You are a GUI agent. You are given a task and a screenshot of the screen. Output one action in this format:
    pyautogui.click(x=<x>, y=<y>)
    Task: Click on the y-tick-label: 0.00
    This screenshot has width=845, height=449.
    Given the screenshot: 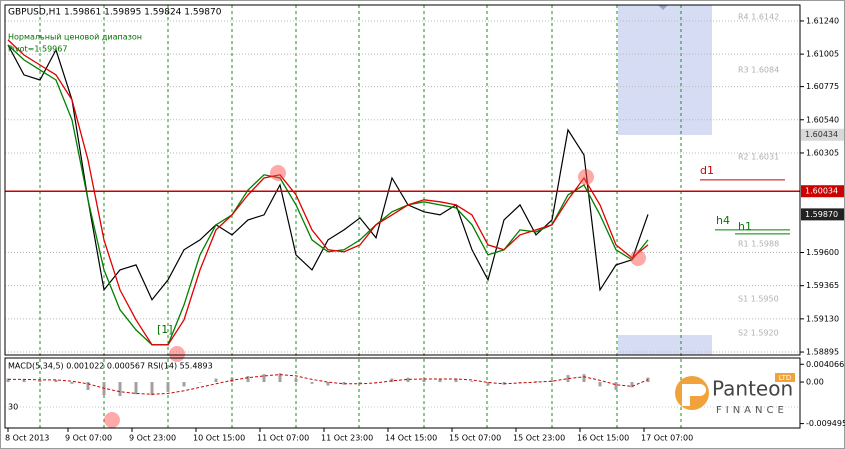 What is the action you would take?
    pyautogui.click(x=815, y=382)
    